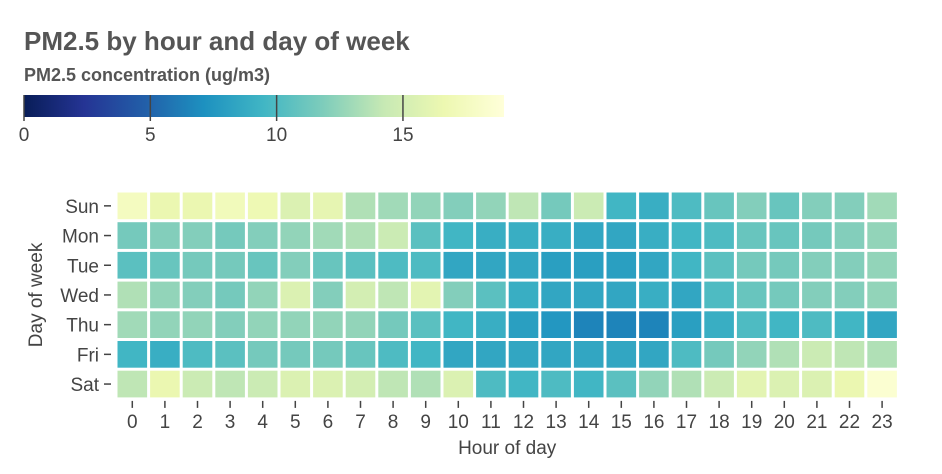 This screenshot has width=942, height=474. I want to click on legend-tick-label: 15, so click(402, 135).